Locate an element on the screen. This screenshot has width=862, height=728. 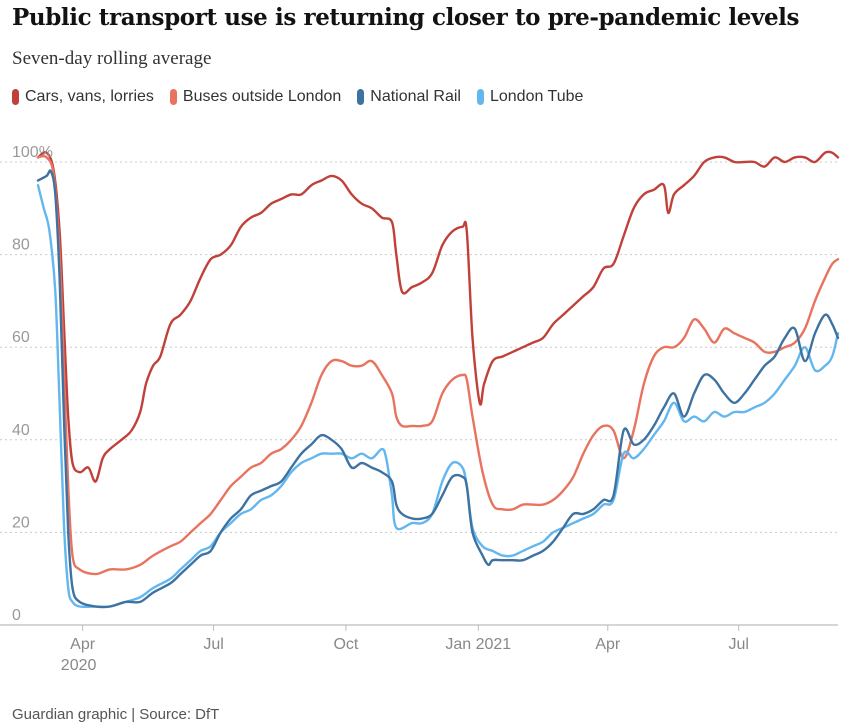
x-tick-label-5: Jul is located at coordinates (738, 644).